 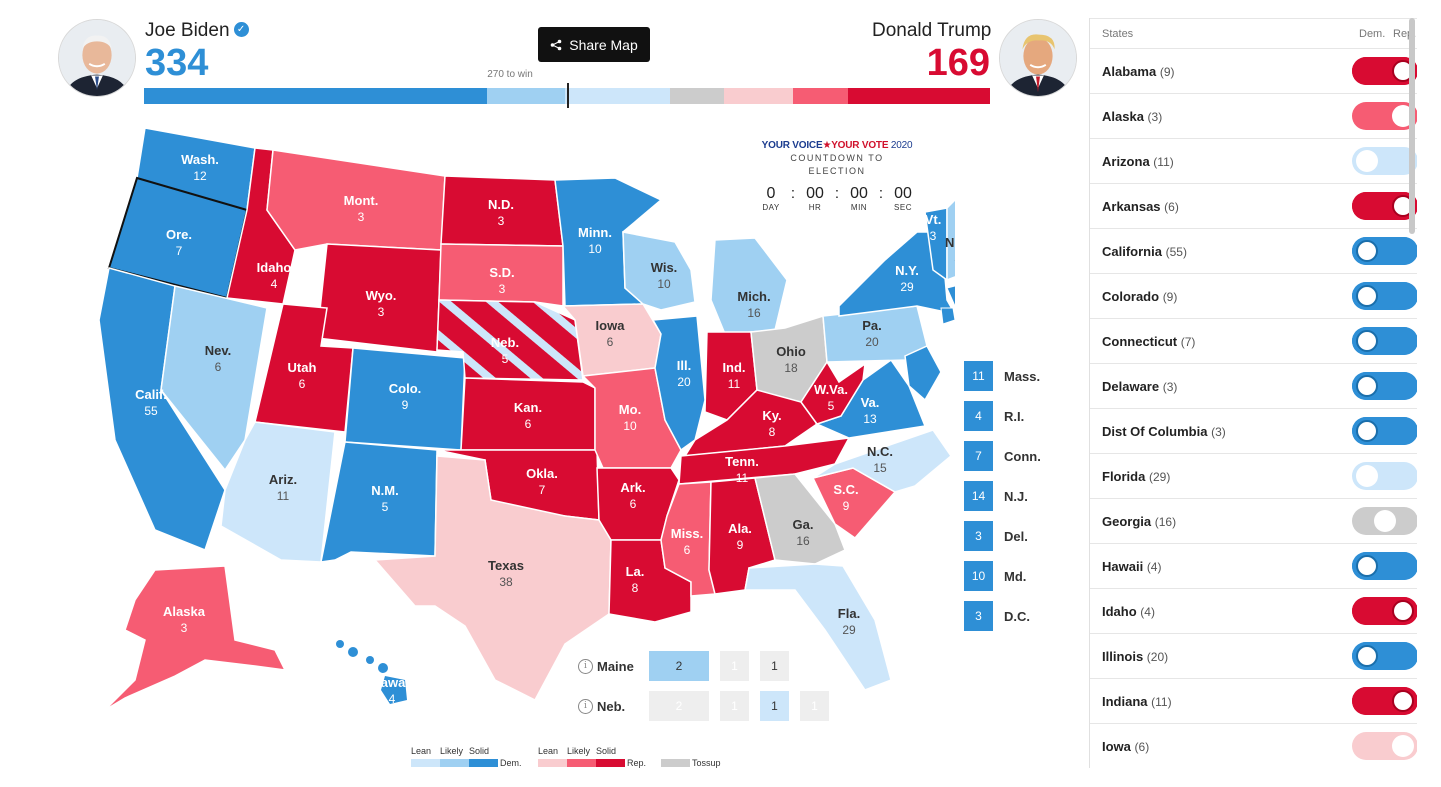 What do you see at coordinates (833, 392) in the screenshot?
I see `state-wva` at bounding box center [833, 392].